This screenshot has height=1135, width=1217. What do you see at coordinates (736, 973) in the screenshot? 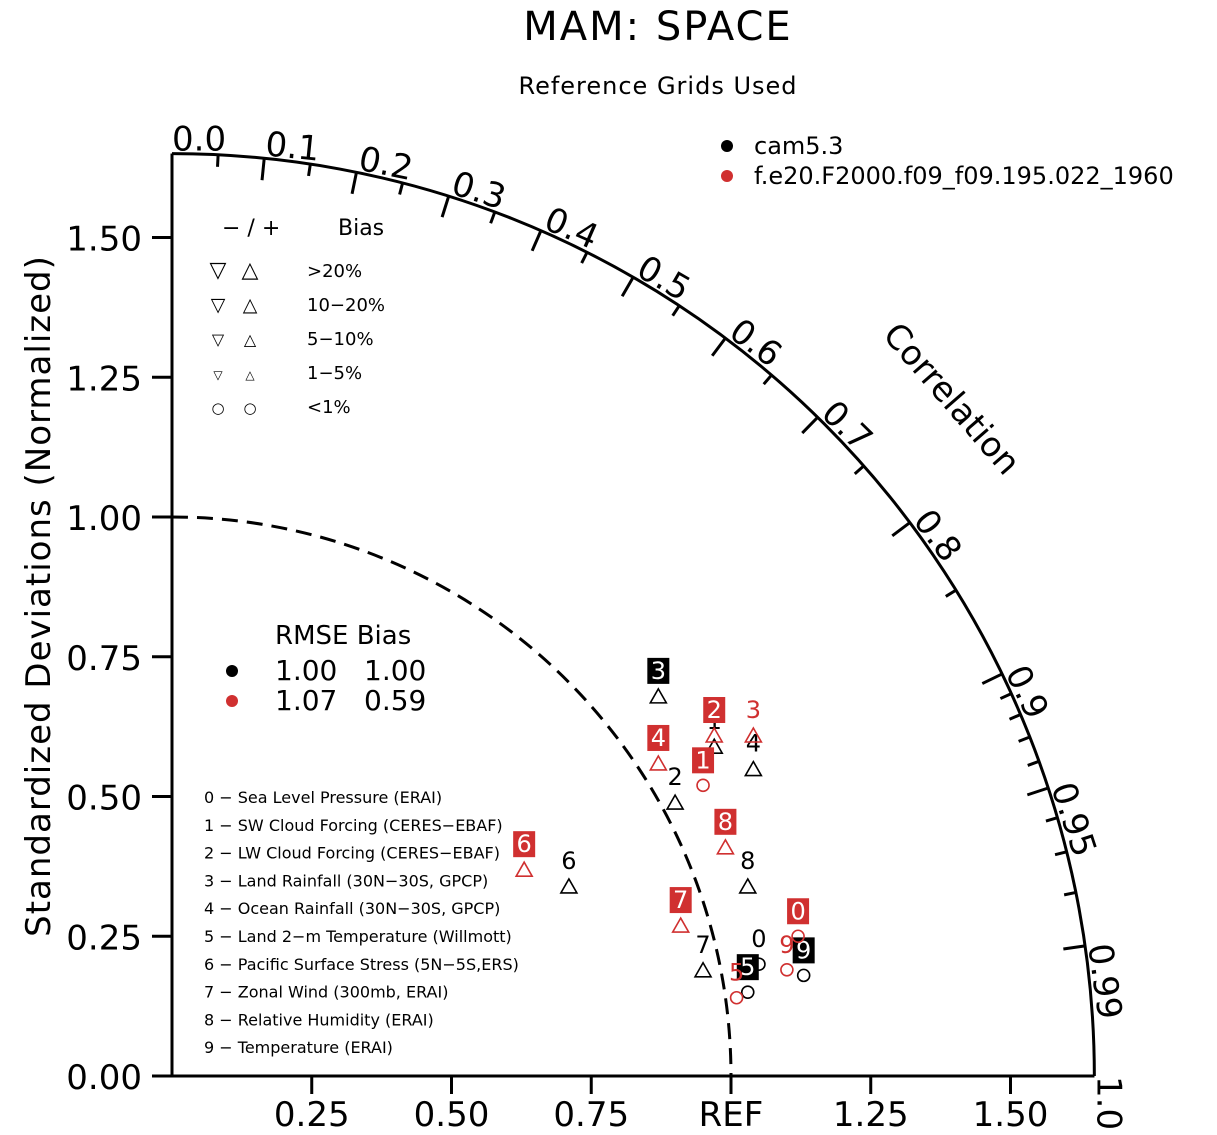
I see `point-id-label: 5` at bounding box center [736, 973].